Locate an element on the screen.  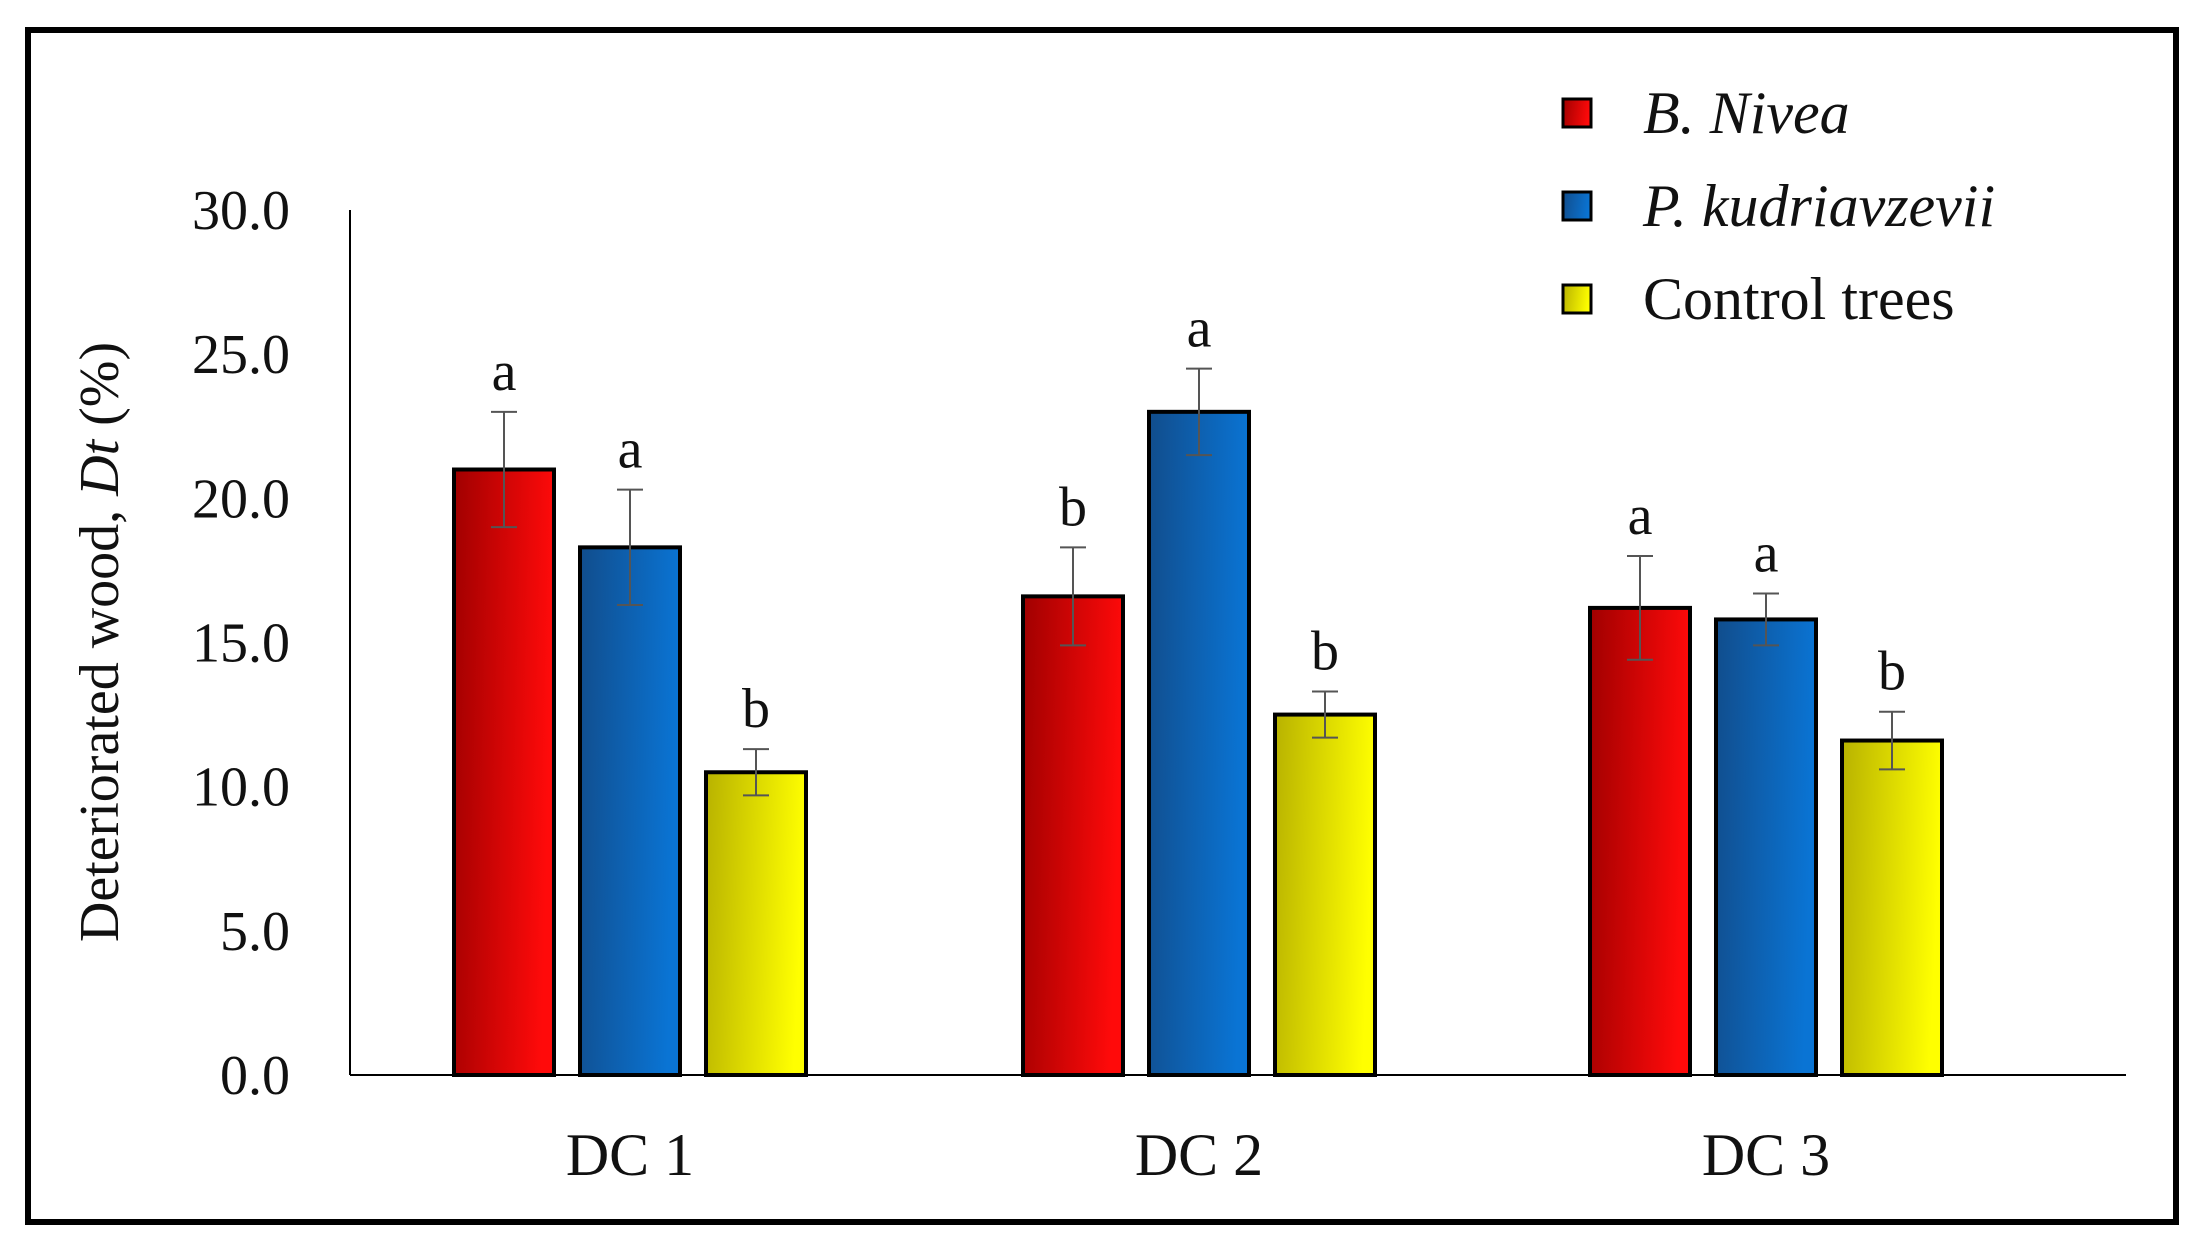
x-category-label: DC 1 is located at coordinates (630, 1155).